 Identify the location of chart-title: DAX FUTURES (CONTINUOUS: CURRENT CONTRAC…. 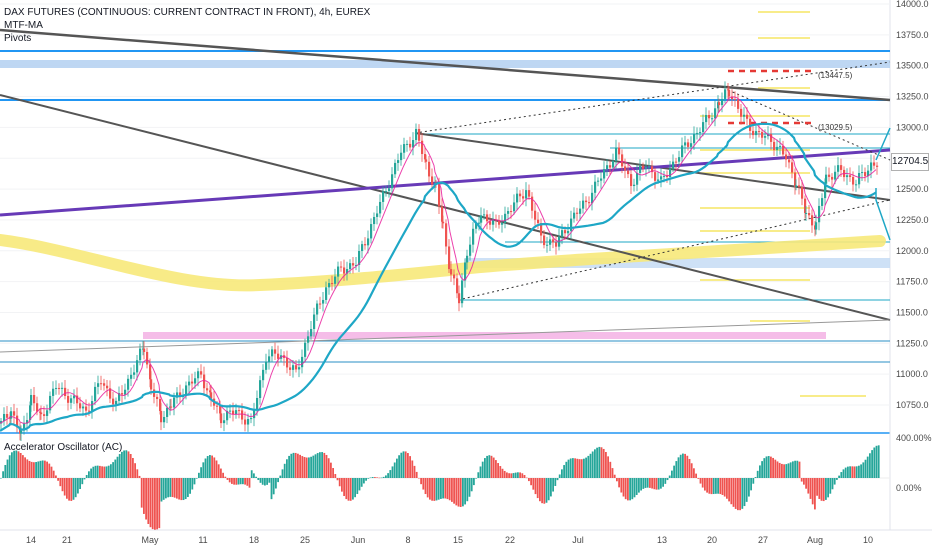
(187, 12).